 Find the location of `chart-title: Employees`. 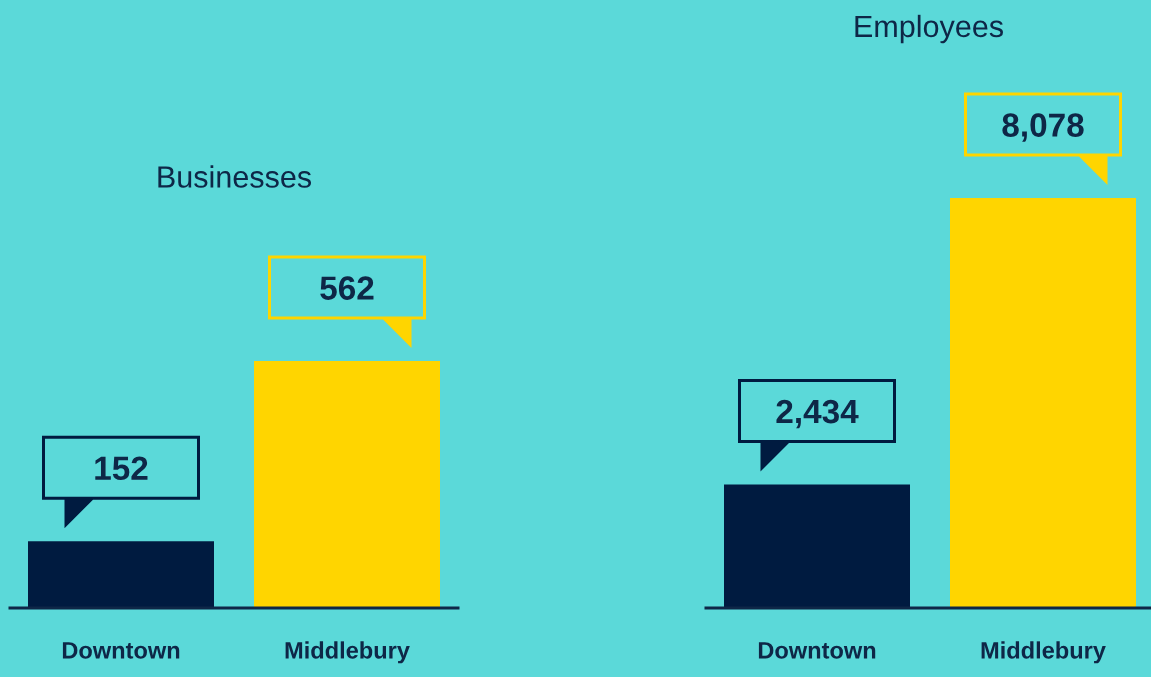

chart-title: Employees is located at coordinates (929, 29).